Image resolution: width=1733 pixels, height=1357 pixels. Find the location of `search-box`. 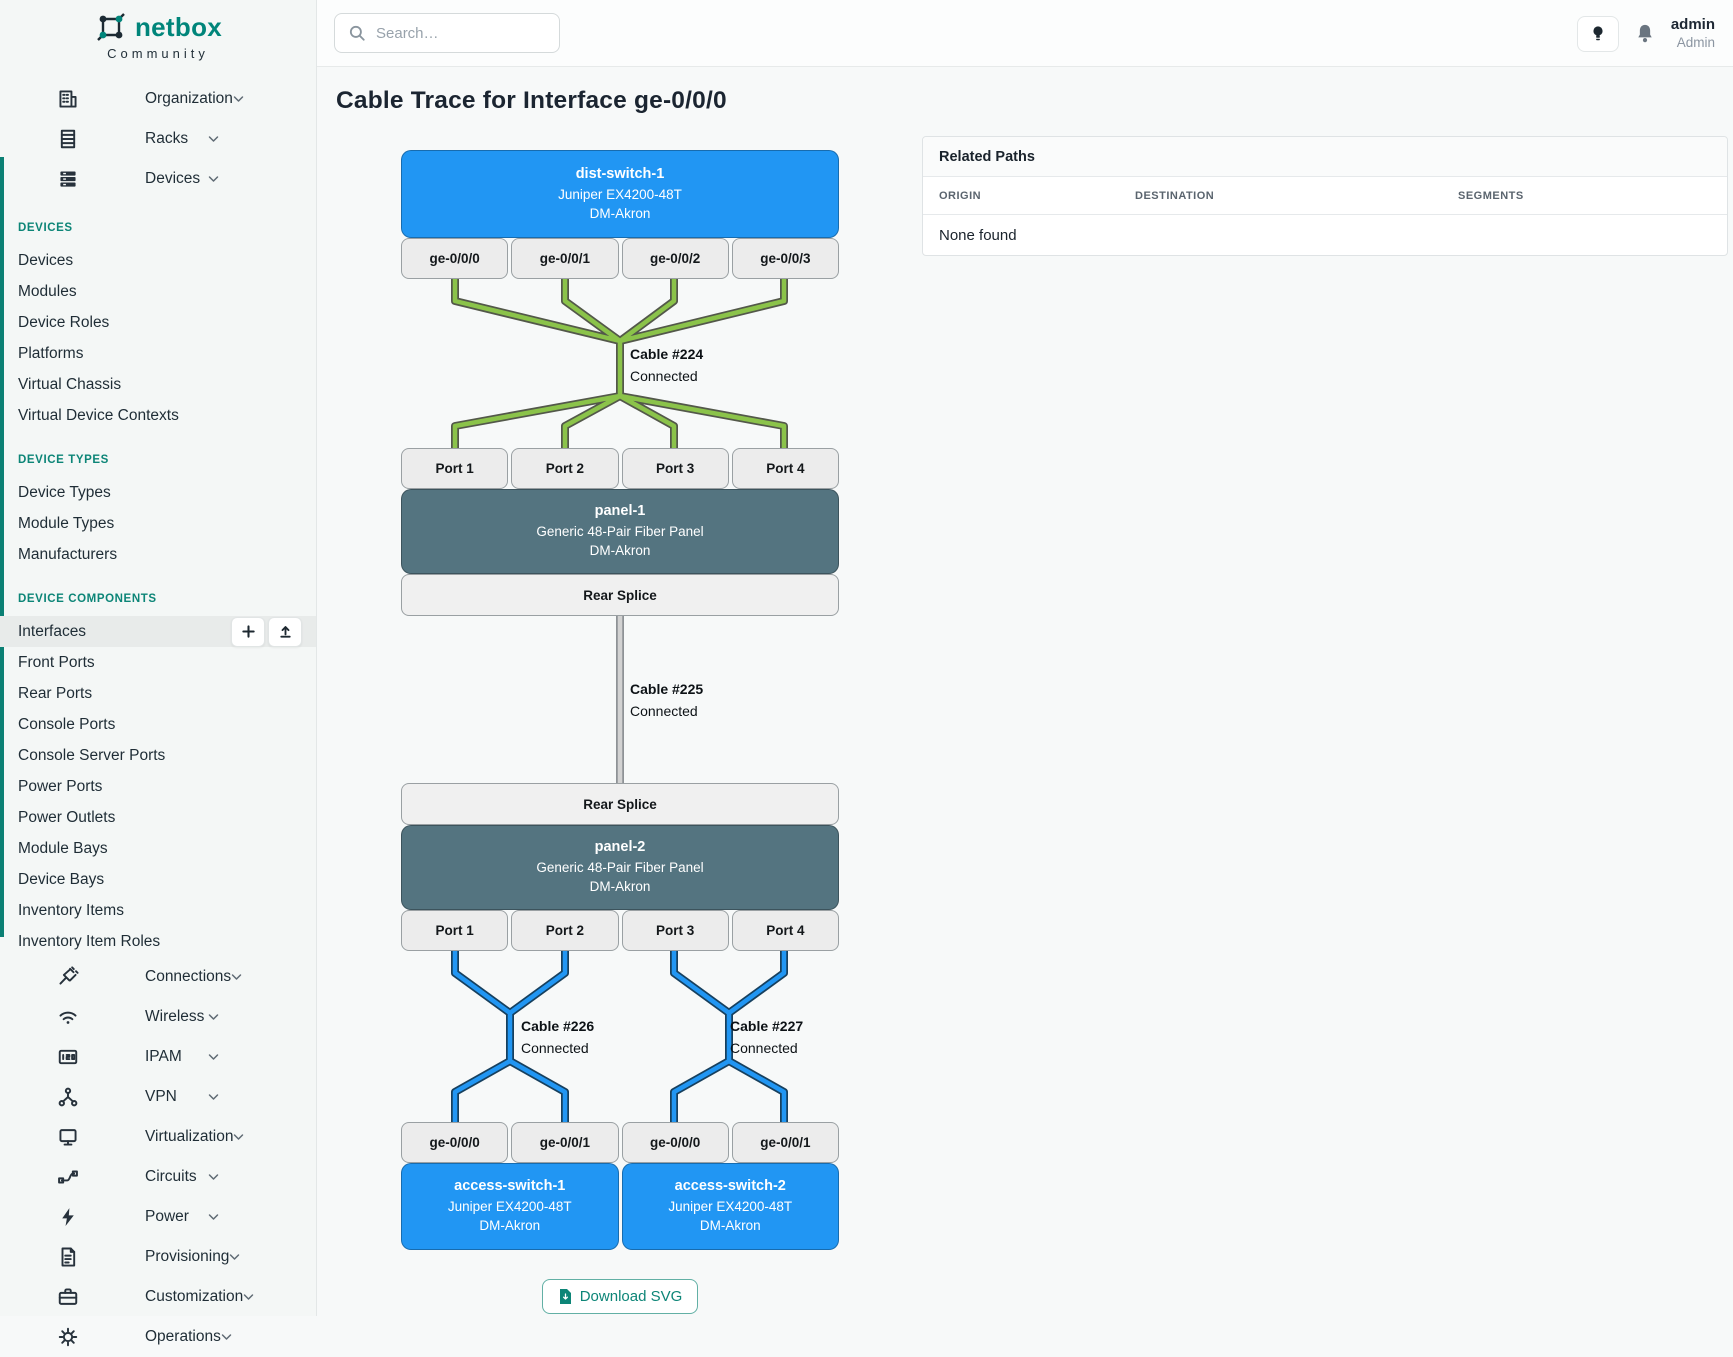

search-box is located at coordinates (447, 33).